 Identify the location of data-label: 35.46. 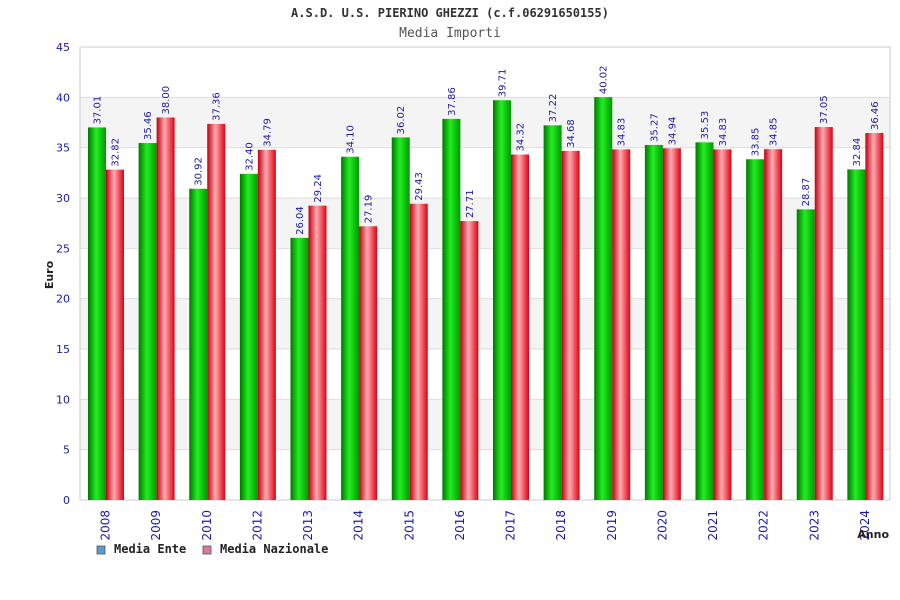
(148, 125).